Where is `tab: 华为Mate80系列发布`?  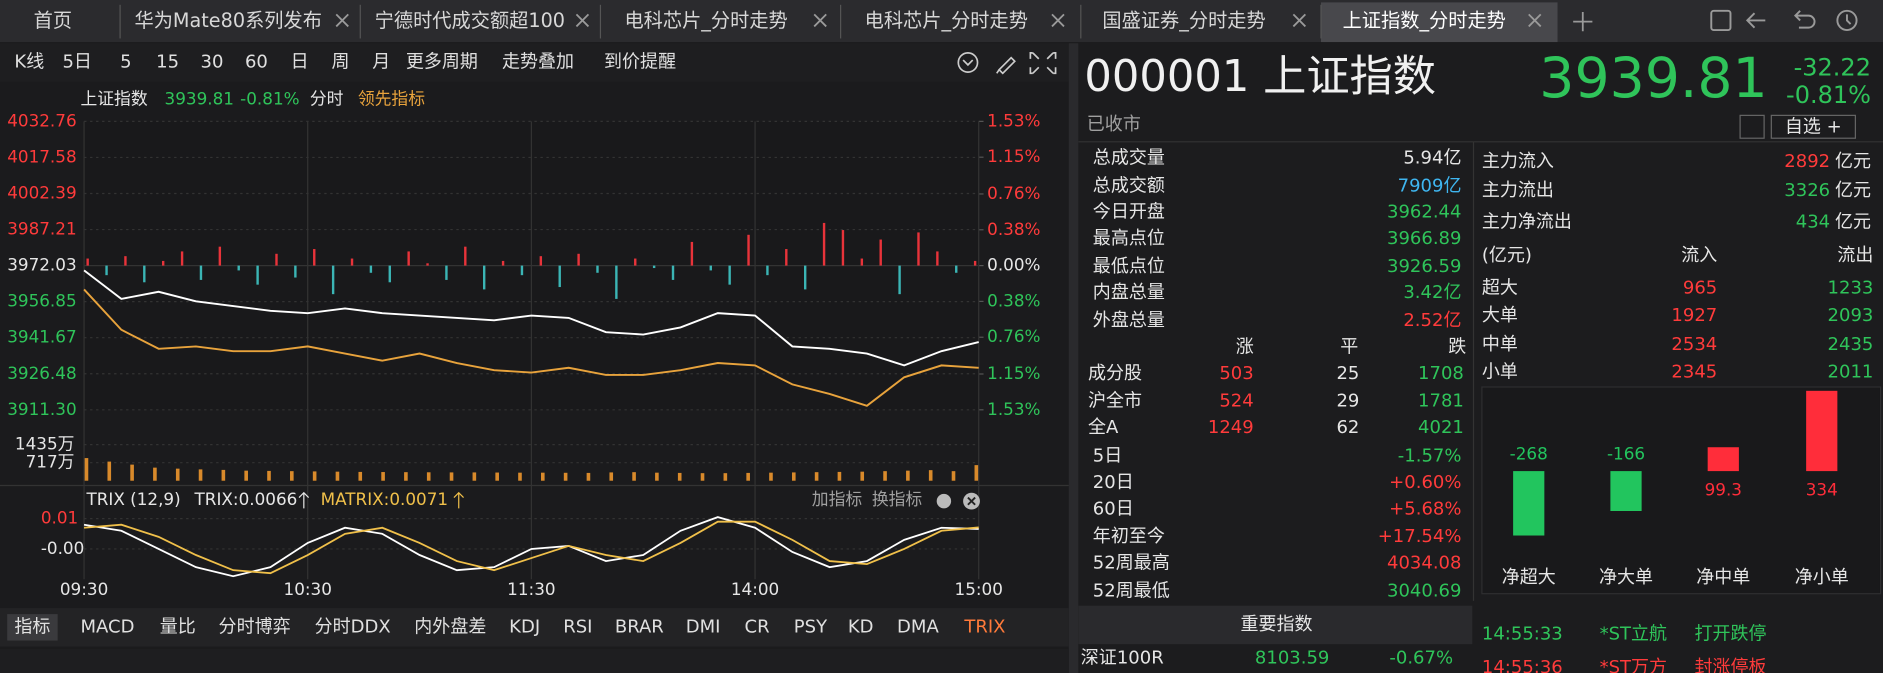 tab: 华为Mate80系列发布 is located at coordinates (227, 20).